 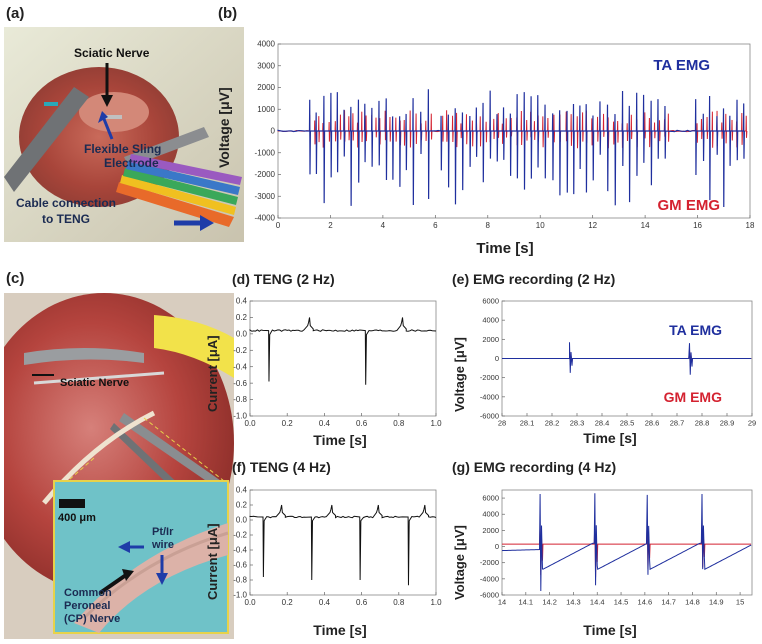 What do you see at coordinates (265, 152) in the screenshot?
I see `y-tick-label: -1000` at bounding box center [265, 152].